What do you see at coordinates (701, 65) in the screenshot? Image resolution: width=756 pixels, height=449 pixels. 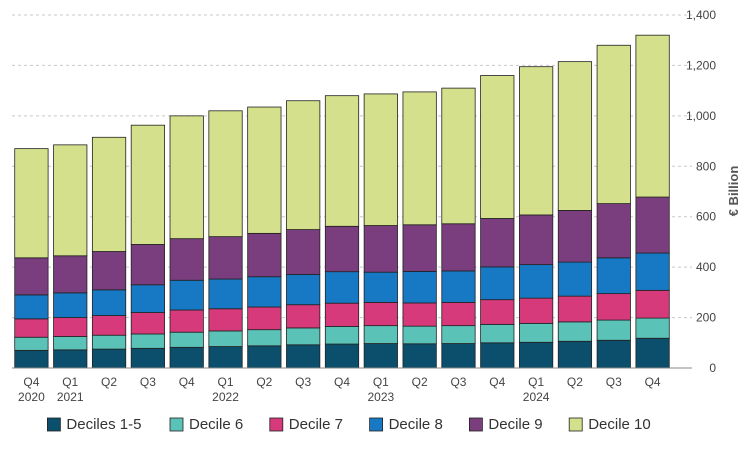 I see `y-tick-label: 1,200` at bounding box center [701, 65].